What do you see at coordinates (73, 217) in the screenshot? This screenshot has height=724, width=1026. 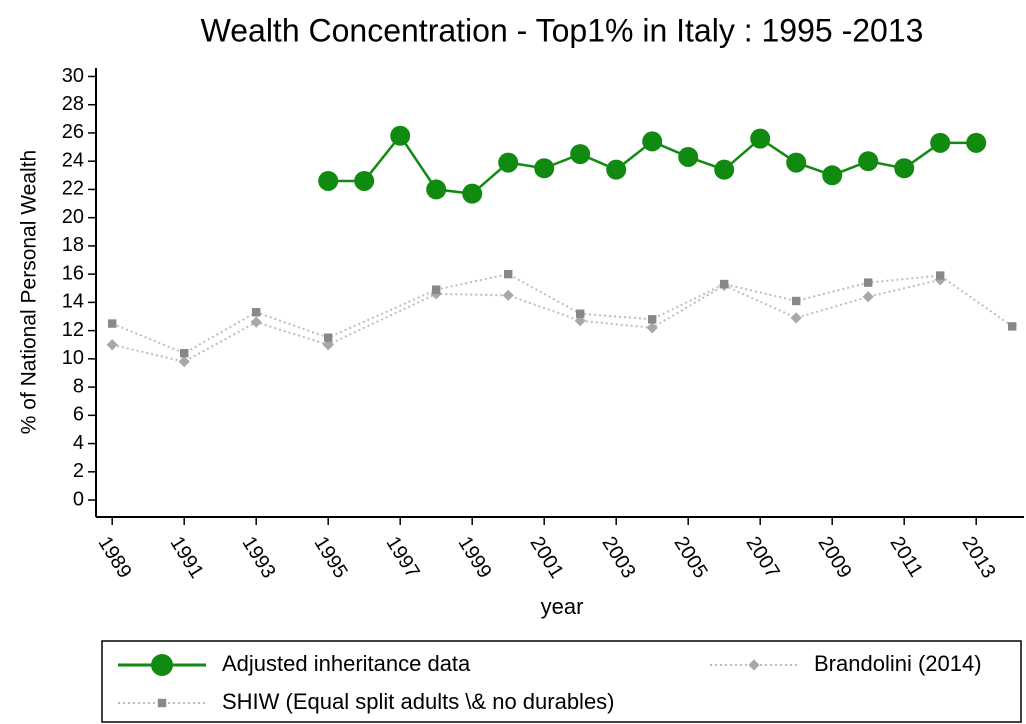 I see `y-tick-label: 20` at bounding box center [73, 217].